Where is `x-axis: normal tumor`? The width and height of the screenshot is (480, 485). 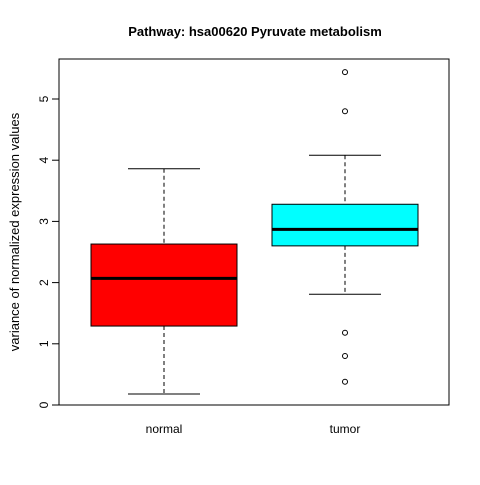 x-axis: normal tumor is located at coordinates (253, 429).